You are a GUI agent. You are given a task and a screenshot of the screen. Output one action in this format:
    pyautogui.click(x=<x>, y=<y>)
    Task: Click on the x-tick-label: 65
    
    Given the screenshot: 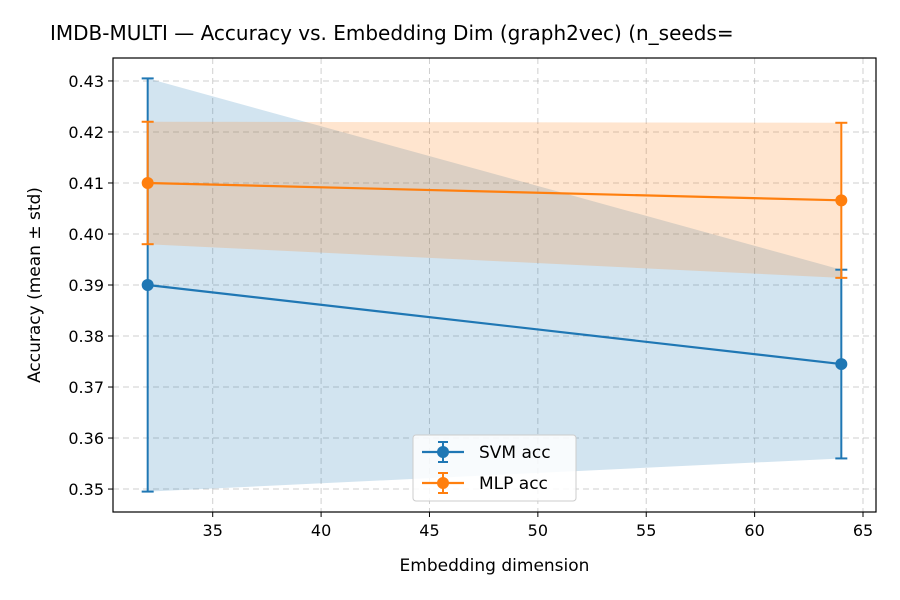 What is the action you would take?
    pyautogui.click(x=863, y=530)
    